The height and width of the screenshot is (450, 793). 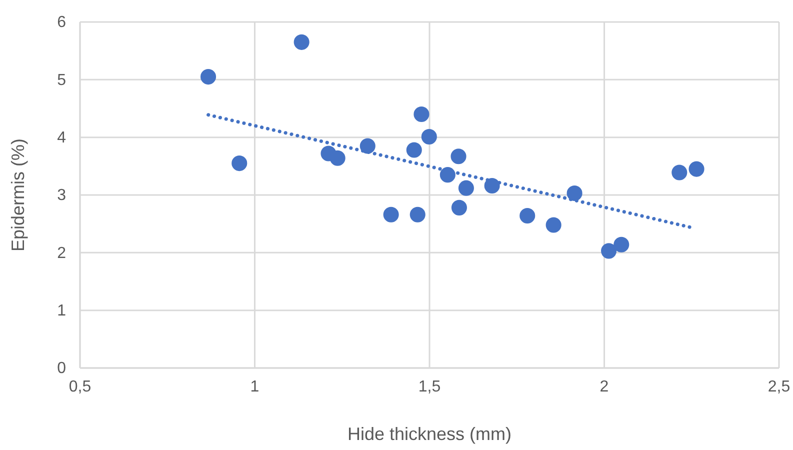 What do you see at coordinates (61, 137) in the screenshot?
I see `y-tick-label: 4` at bounding box center [61, 137].